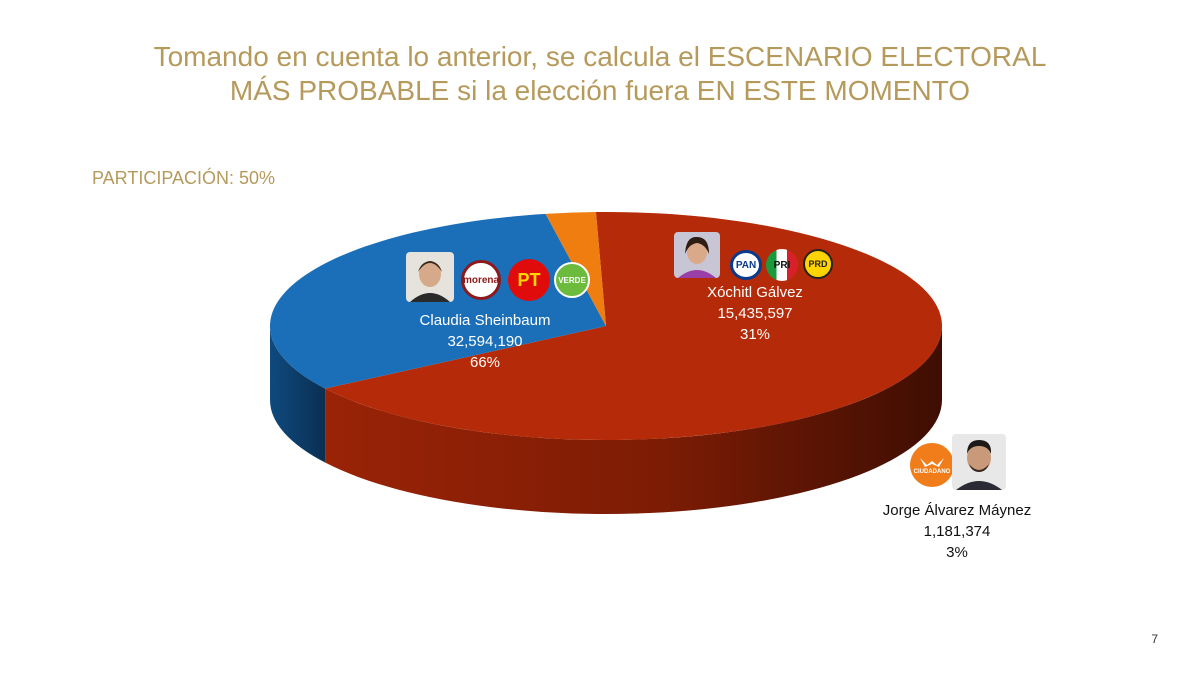 The width and height of the screenshot is (1200, 675). What do you see at coordinates (572, 280) in the screenshot?
I see `verde-logo-icon: VERDE` at bounding box center [572, 280].